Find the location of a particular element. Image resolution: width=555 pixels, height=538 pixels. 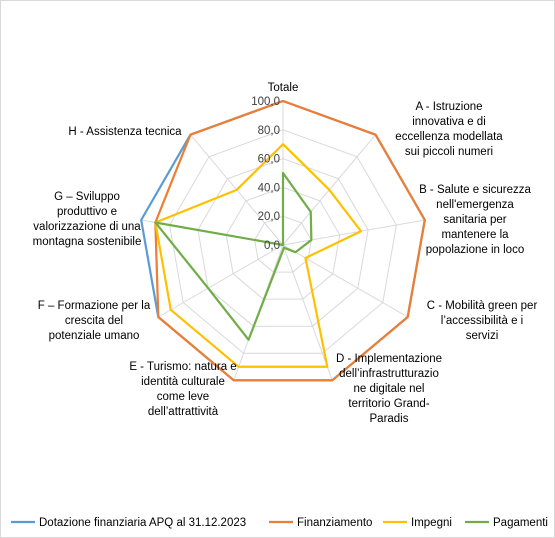

legend-label: Dotazione finanziaria APQ al 31.12.2023 is located at coordinates (142, 523).